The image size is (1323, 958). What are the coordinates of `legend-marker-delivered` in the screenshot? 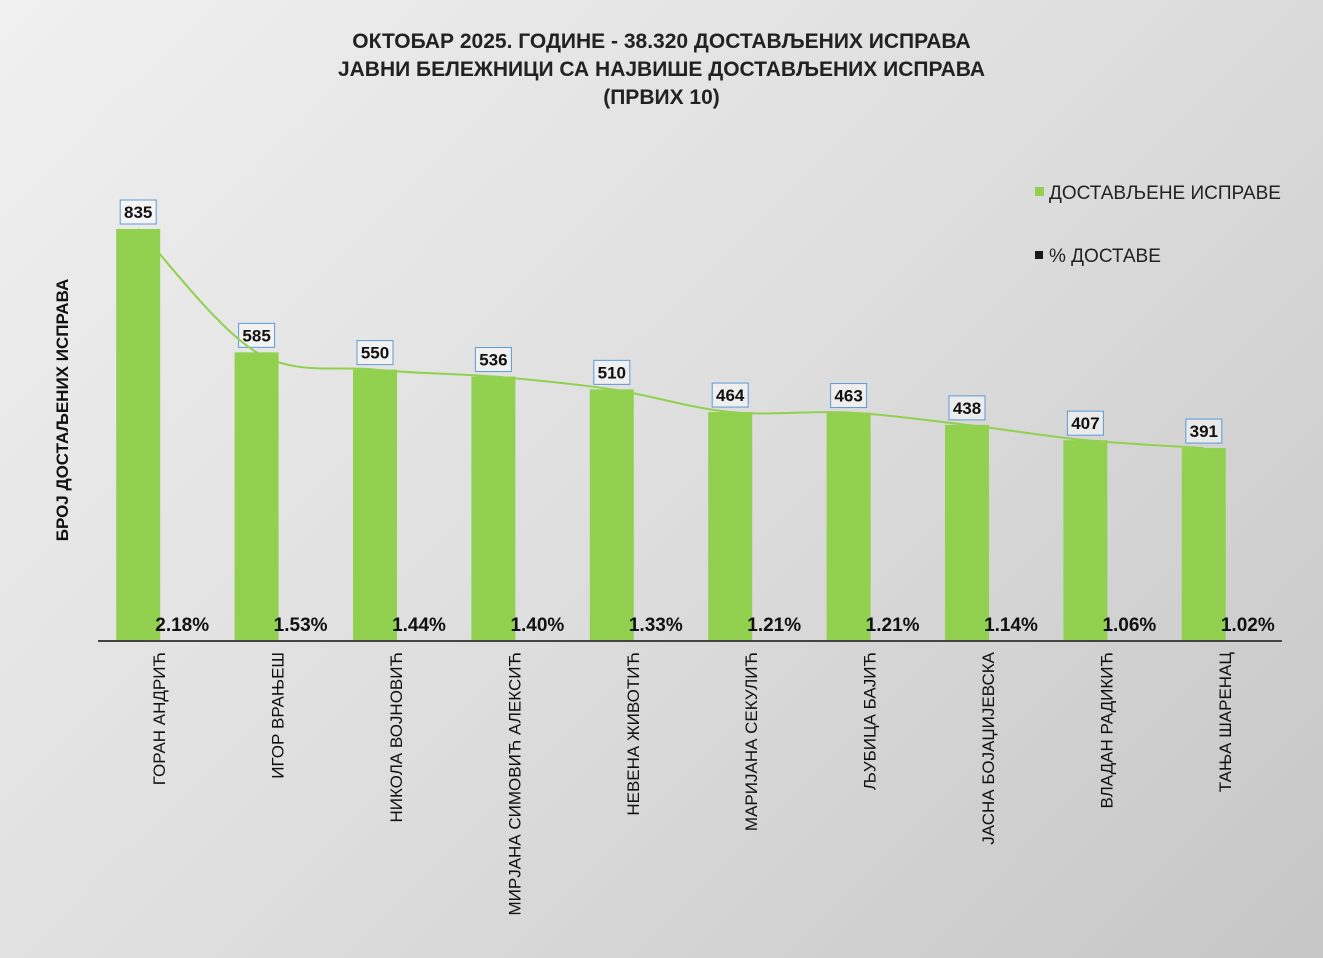 It's located at (1039, 191).